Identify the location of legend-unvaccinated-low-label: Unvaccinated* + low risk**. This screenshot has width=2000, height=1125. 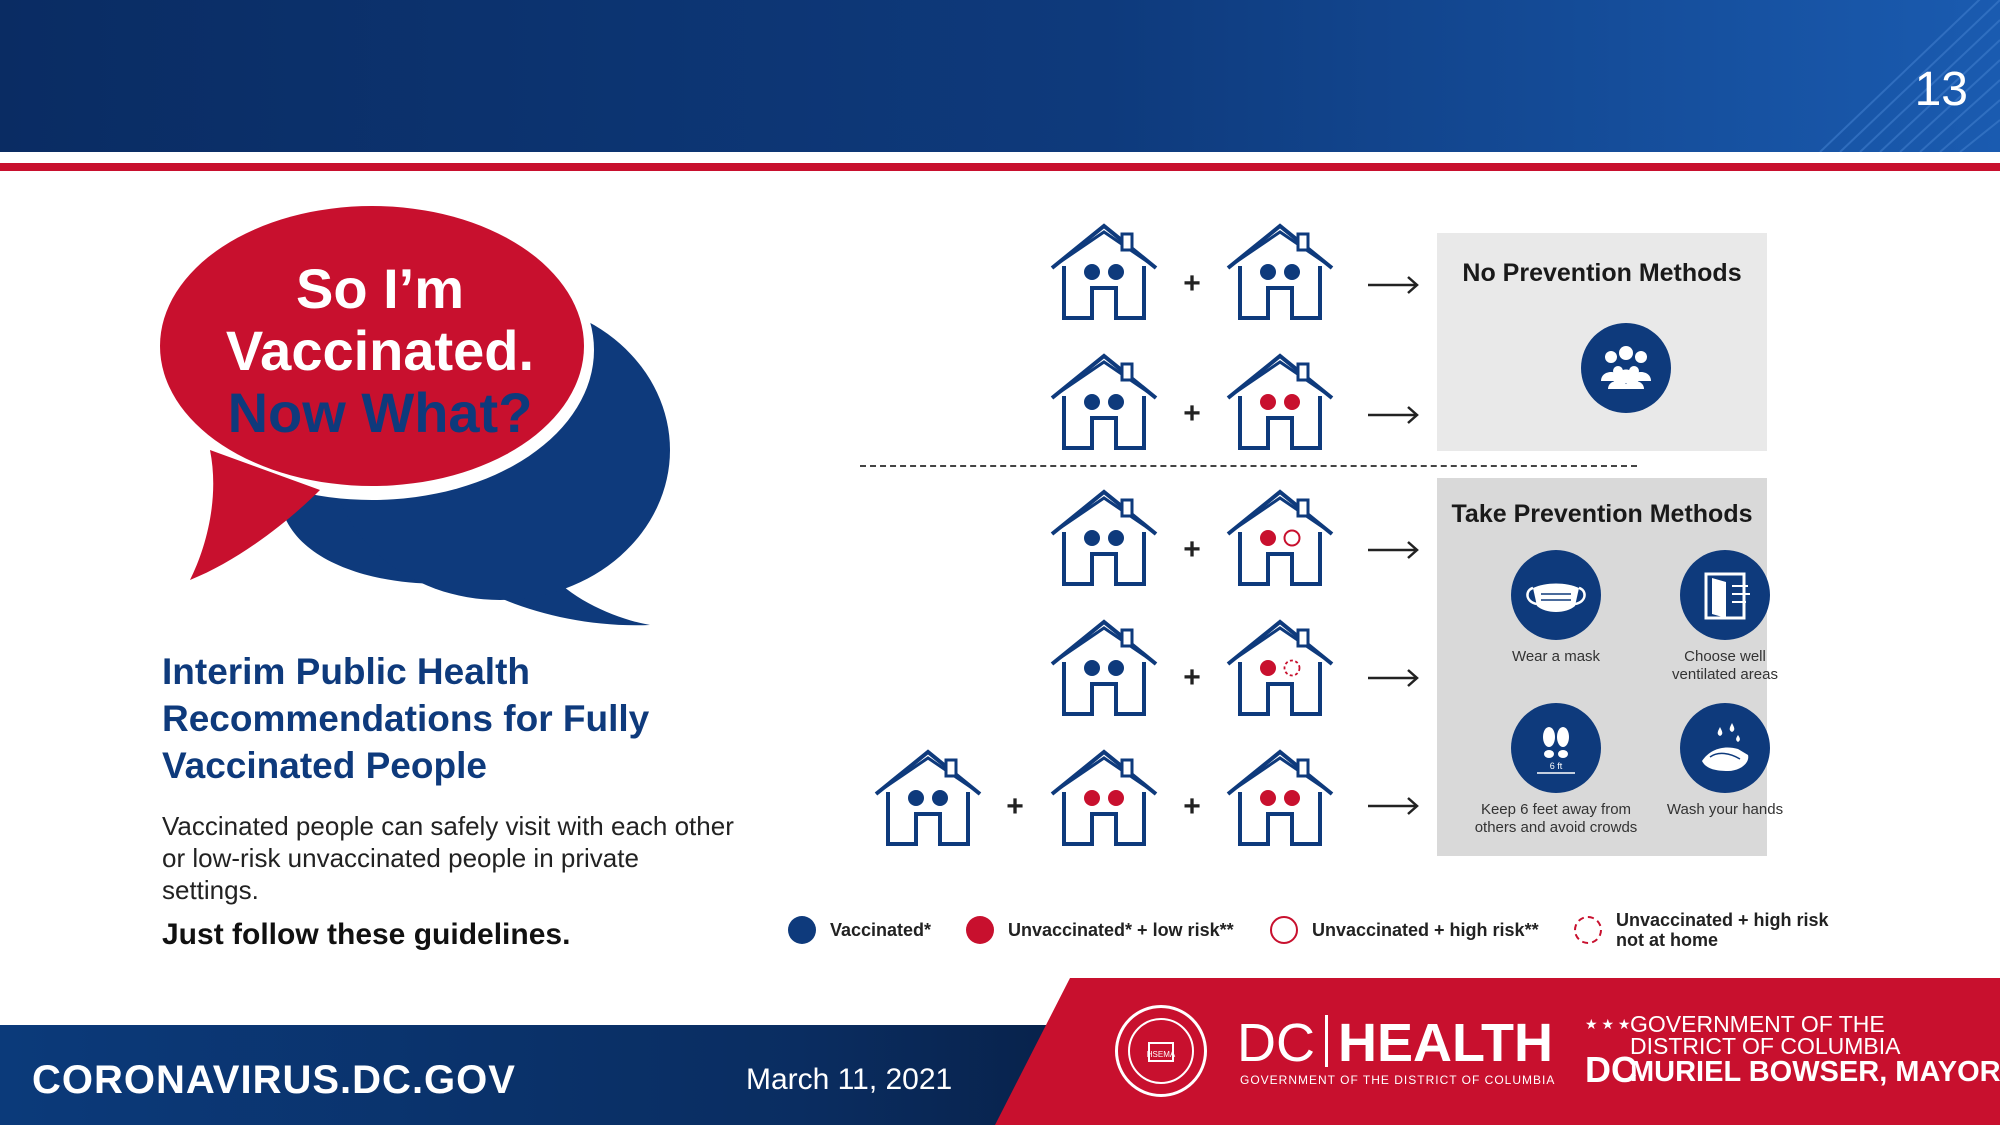
(1121, 930).